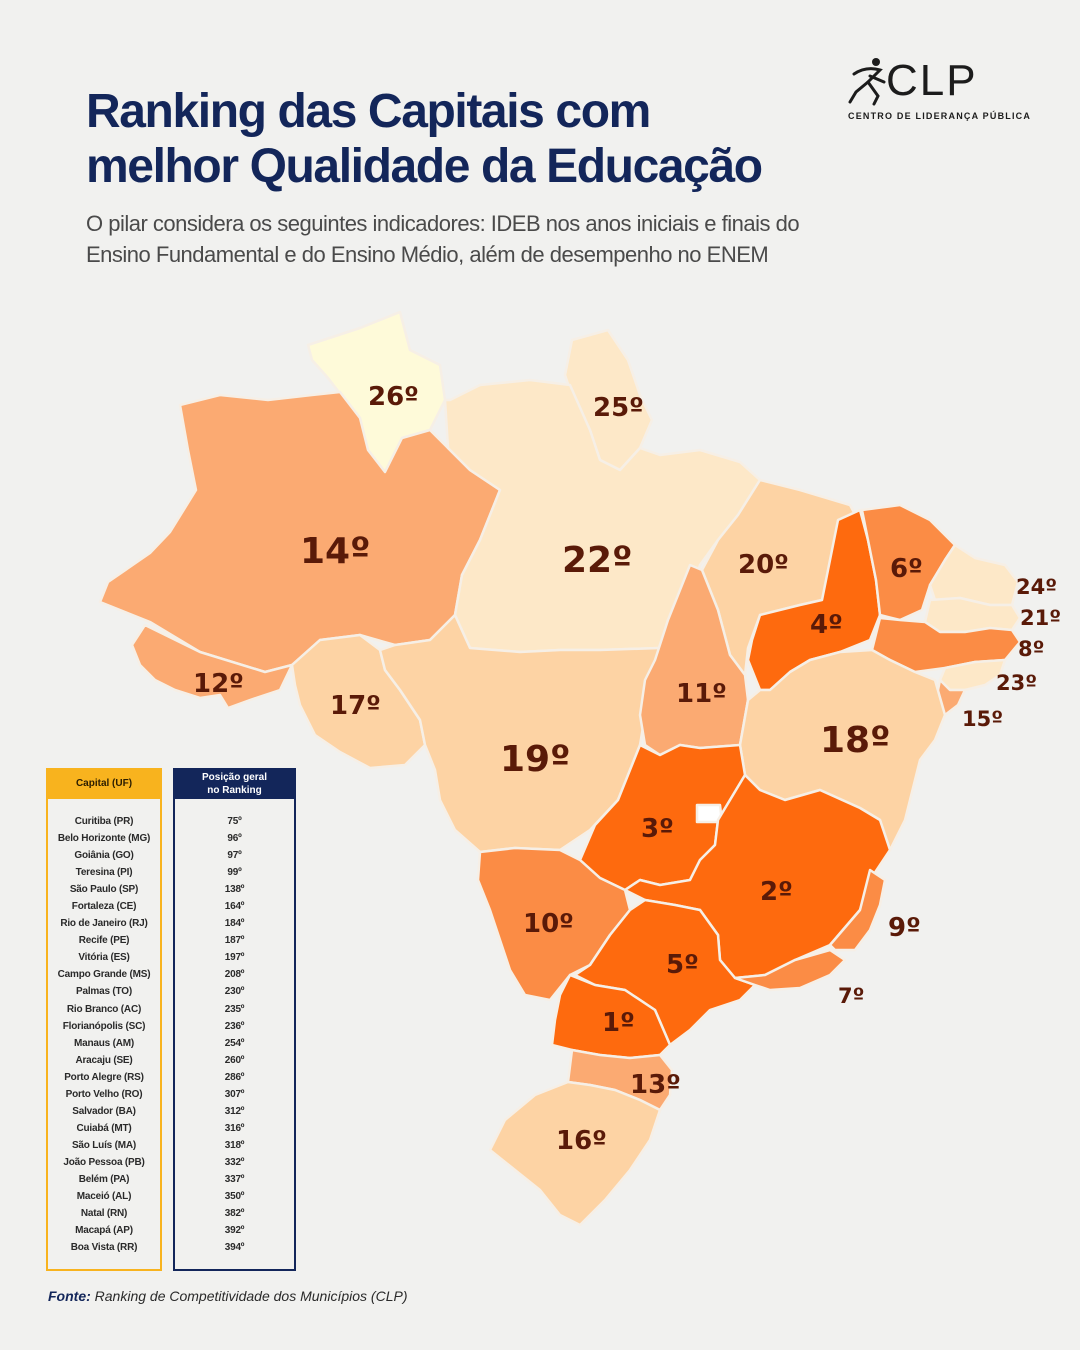 The height and width of the screenshot is (1350, 1080). Describe the element at coordinates (69, 1296) in the screenshot. I see `source-label: Fonte:` at that location.